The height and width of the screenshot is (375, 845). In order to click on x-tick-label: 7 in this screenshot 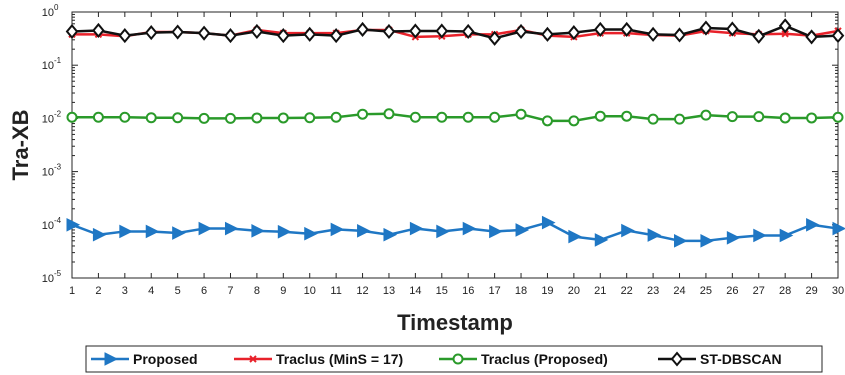, I will do `click(230, 291)`.